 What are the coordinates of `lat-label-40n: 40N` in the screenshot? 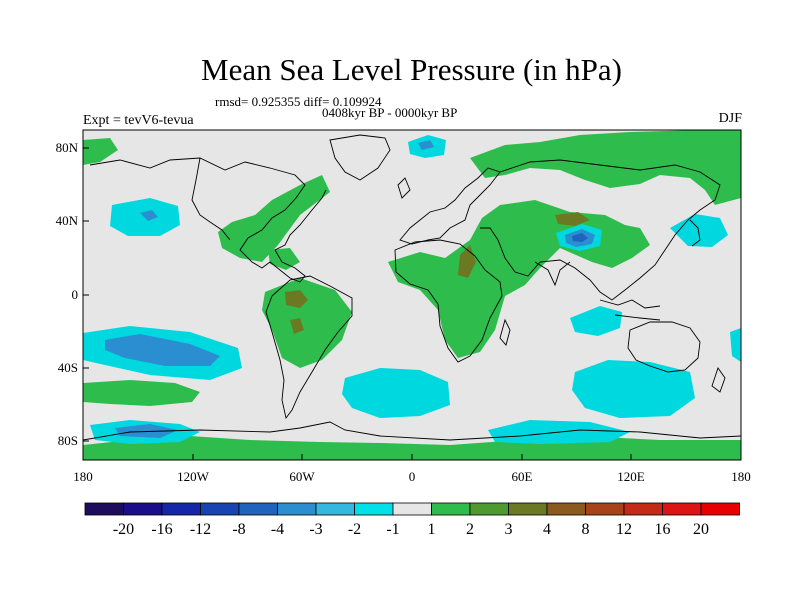 It's located at (67, 220).